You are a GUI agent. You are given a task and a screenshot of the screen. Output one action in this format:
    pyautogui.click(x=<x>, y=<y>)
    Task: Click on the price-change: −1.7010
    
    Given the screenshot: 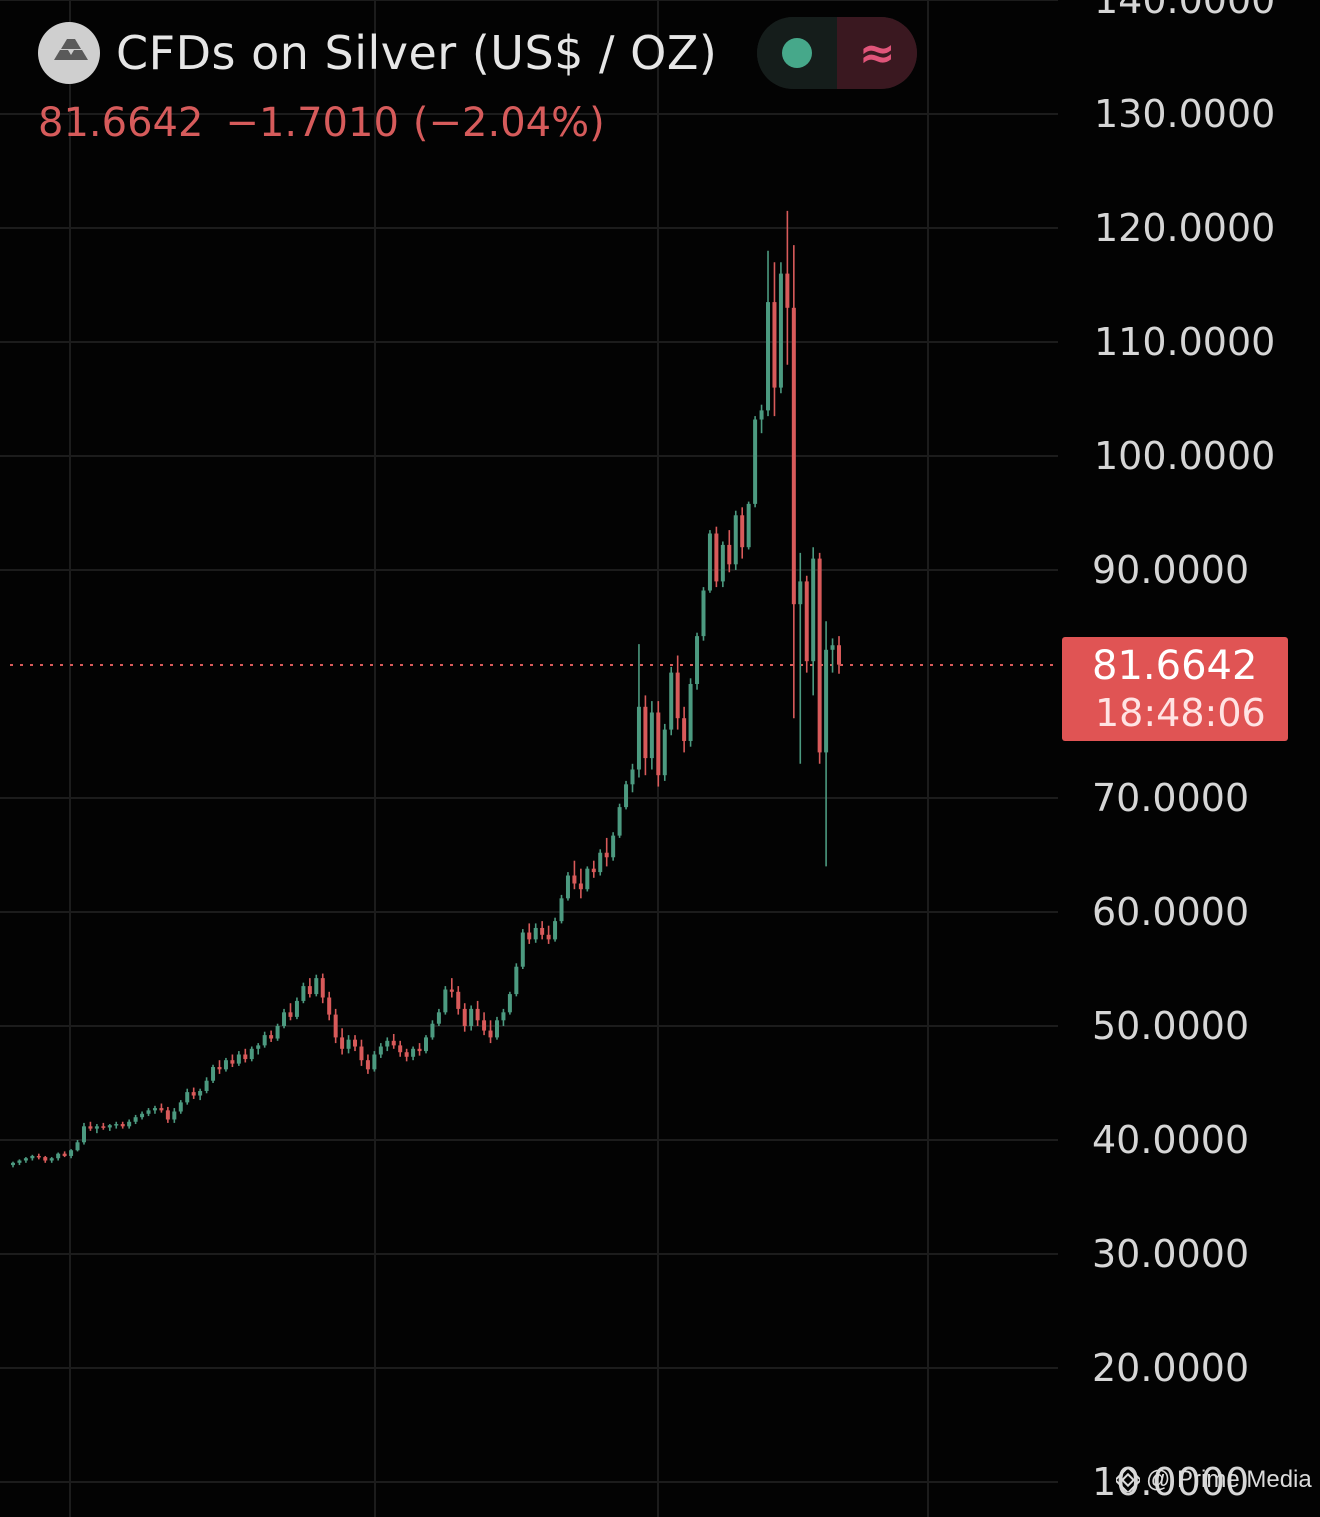 What is the action you would take?
    pyautogui.click(x=312, y=123)
    